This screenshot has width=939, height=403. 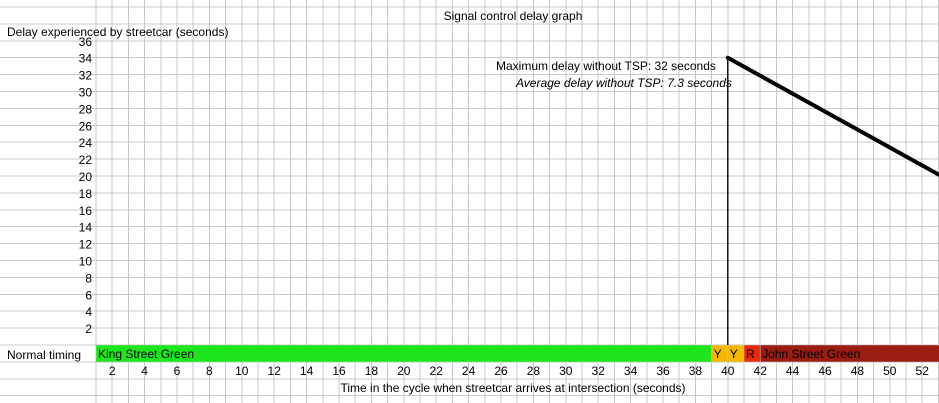 What do you see at coordinates (112, 371) in the screenshot?
I see `x-tick-label: 2` at bounding box center [112, 371].